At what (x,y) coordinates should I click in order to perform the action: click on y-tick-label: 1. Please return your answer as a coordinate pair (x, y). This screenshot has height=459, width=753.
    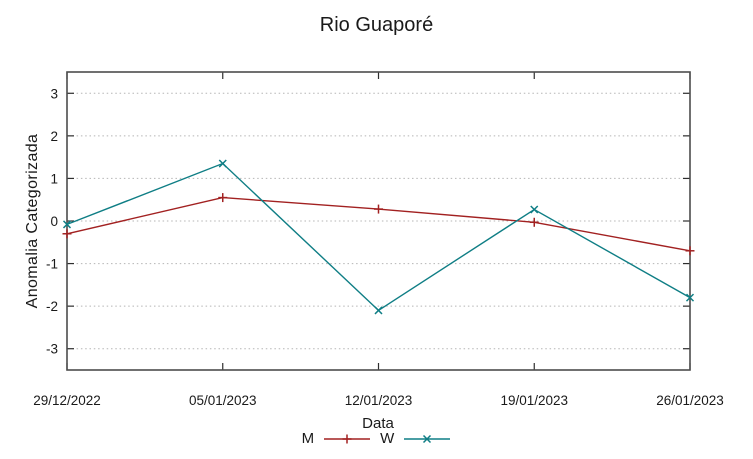
    Looking at the image, I should click on (54, 178).